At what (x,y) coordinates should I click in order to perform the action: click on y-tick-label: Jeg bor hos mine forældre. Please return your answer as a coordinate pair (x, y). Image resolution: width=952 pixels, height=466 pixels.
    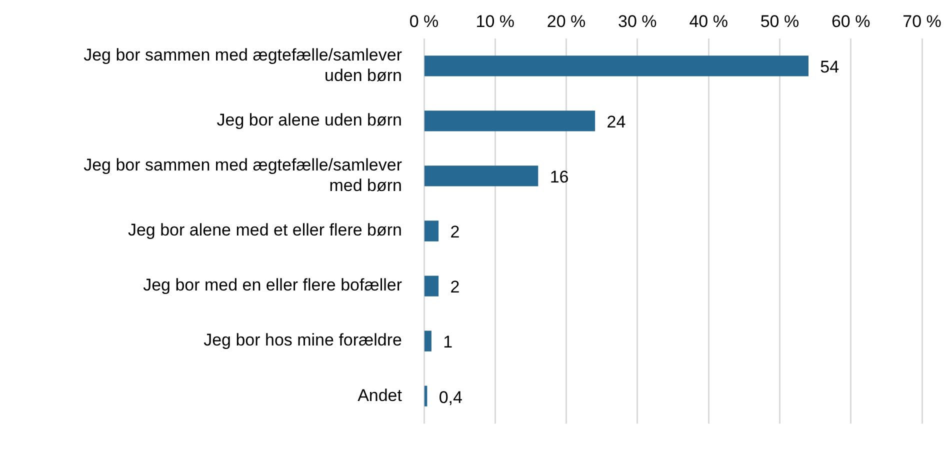
    Looking at the image, I should click on (303, 340).